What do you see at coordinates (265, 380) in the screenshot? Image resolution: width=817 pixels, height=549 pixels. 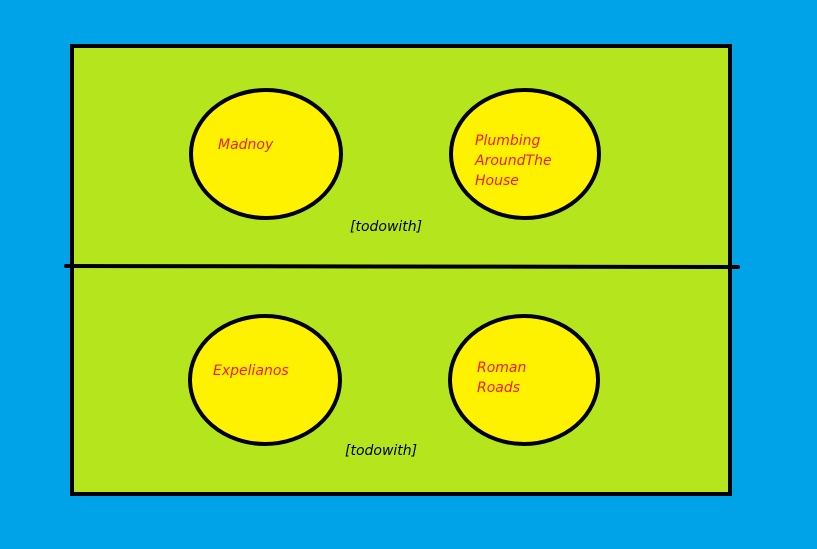 I see `bottom-left-node` at bounding box center [265, 380].